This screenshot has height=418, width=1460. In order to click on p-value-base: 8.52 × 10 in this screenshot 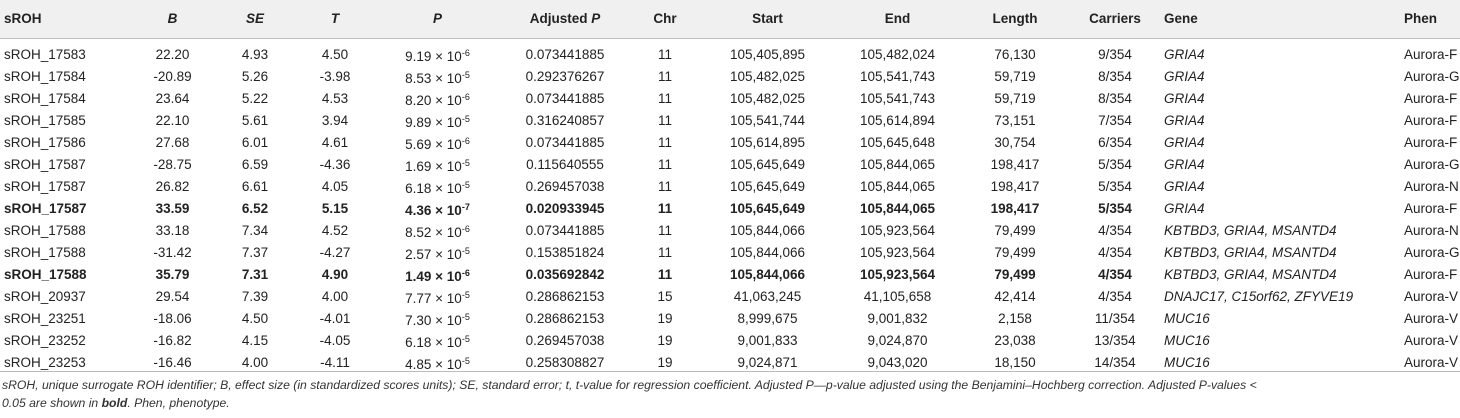, I will do `click(433, 232)`.